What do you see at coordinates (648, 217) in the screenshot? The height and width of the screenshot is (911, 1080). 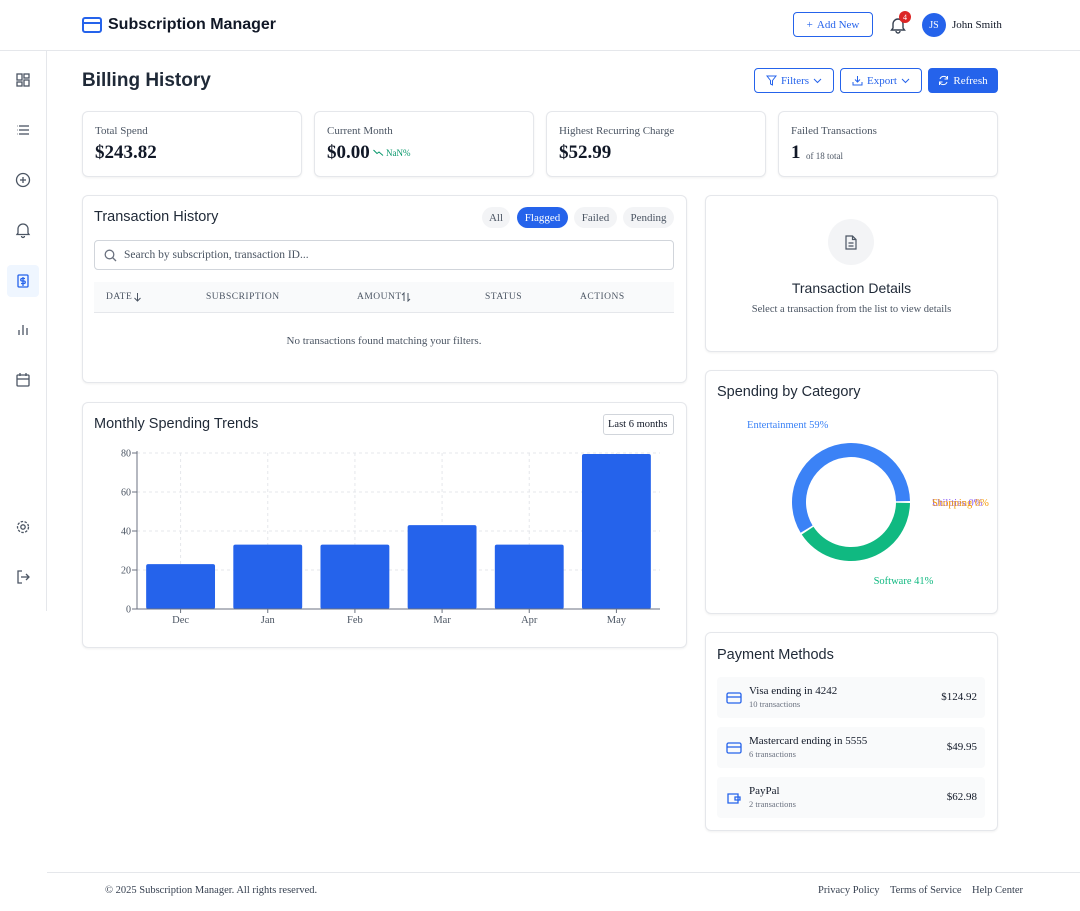 I see `filter-tab: Pending` at bounding box center [648, 217].